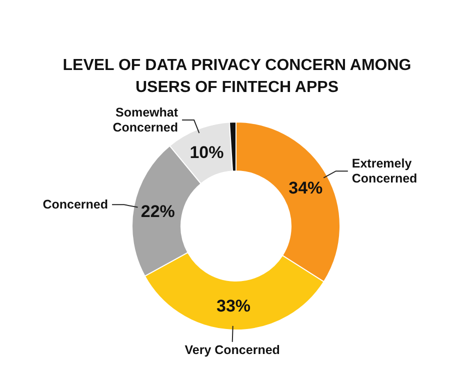 The height and width of the screenshot is (391, 474). Describe the element at coordinates (157, 212) in the screenshot. I see `data-label: 22%` at that location.